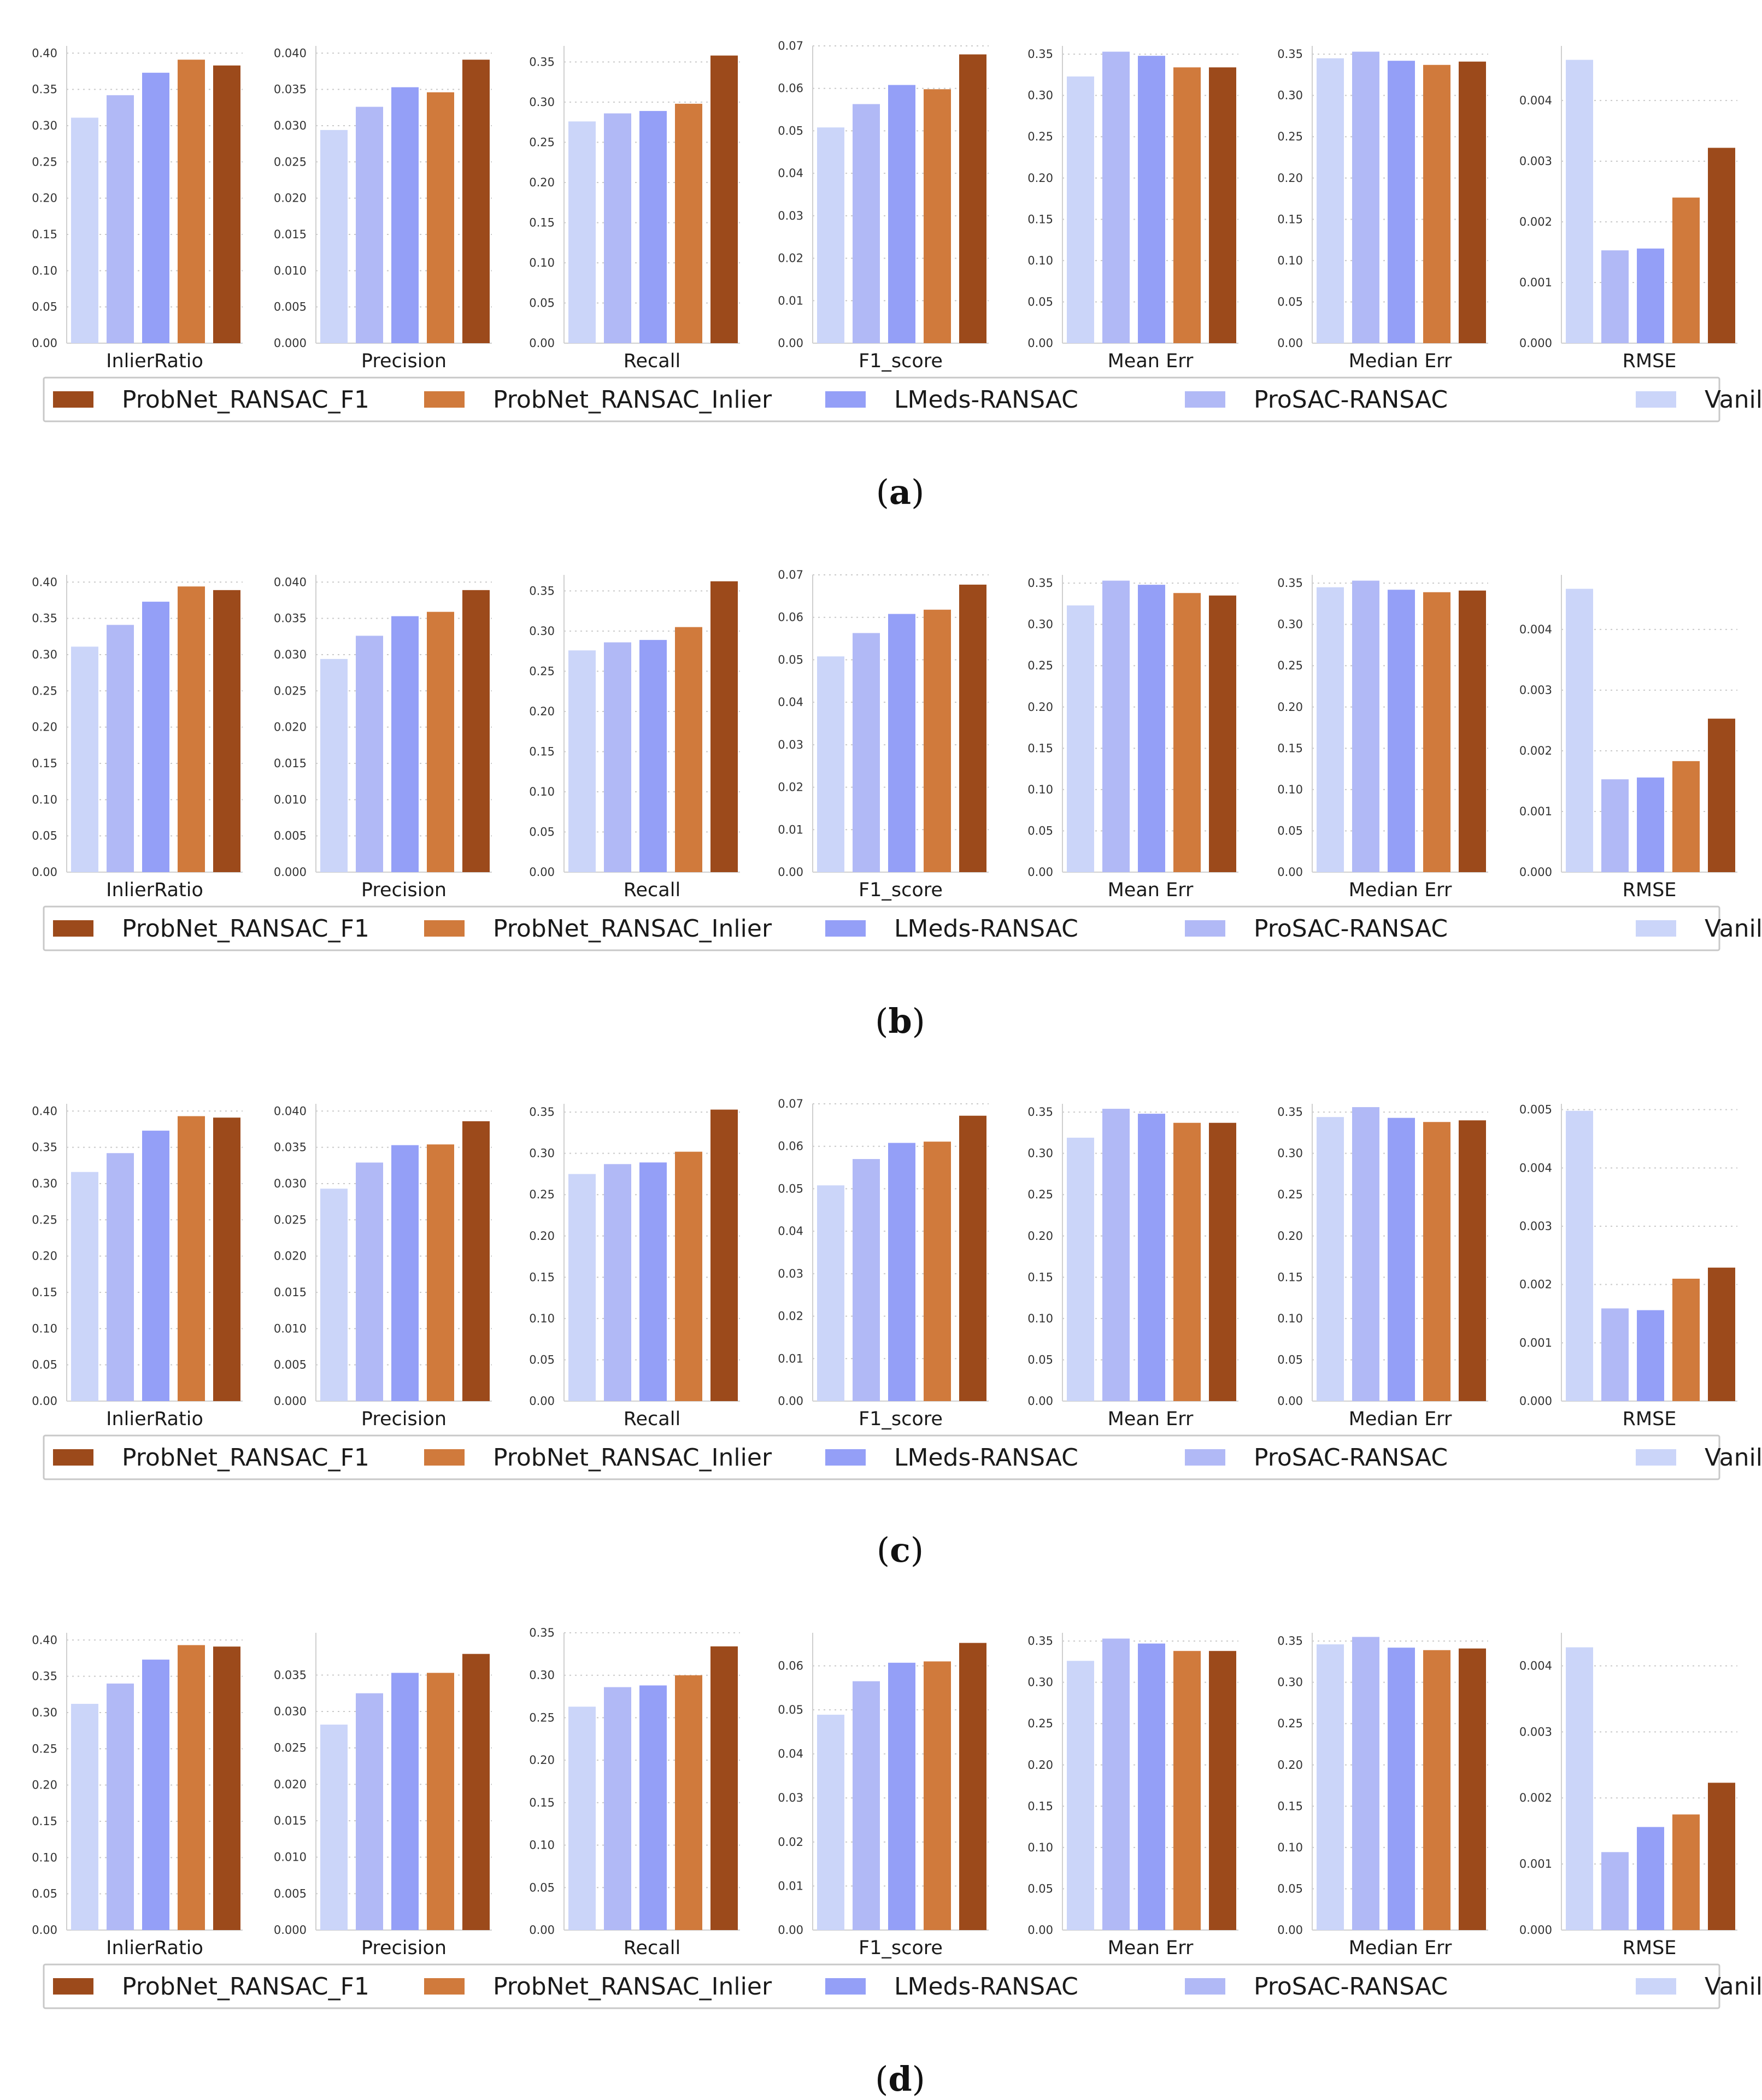 This screenshot has height=2100, width=1762. I want to click on y-tick-label: 0.002, so click(1535, 1285).